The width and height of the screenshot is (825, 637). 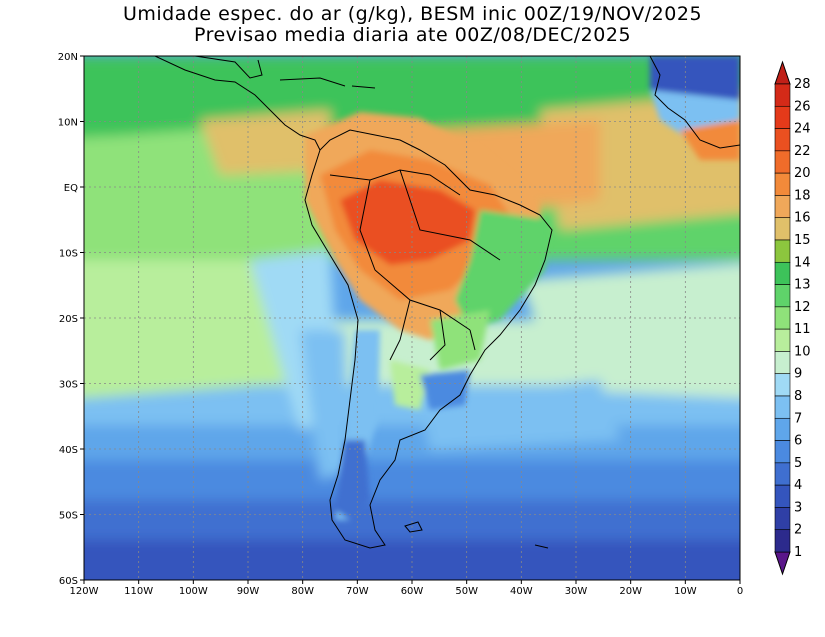 What do you see at coordinates (802, 106) in the screenshot?
I see `colorbar-level-label: 26` at bounding box center [802, 106].